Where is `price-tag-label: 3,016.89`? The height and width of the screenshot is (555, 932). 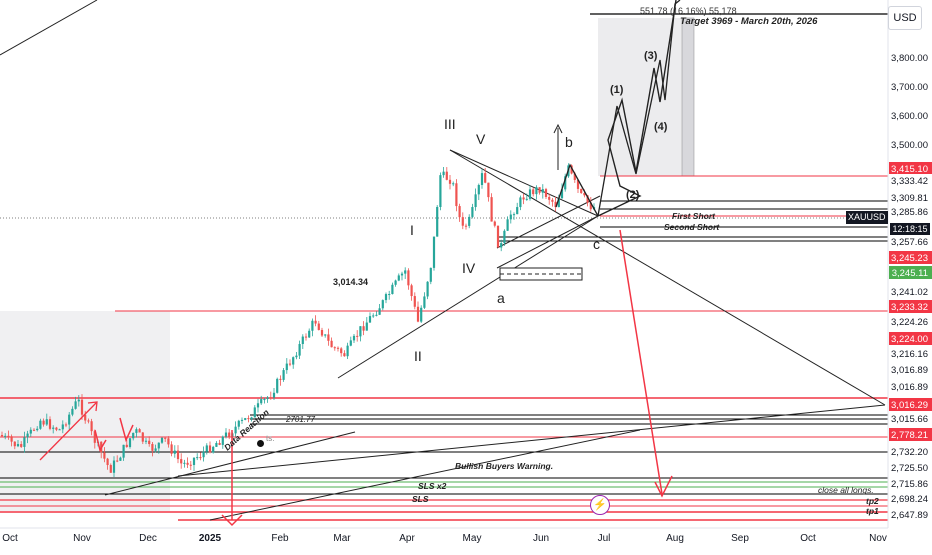
price-tag-label: 3,016.89 is located at coordinates (909, 370).